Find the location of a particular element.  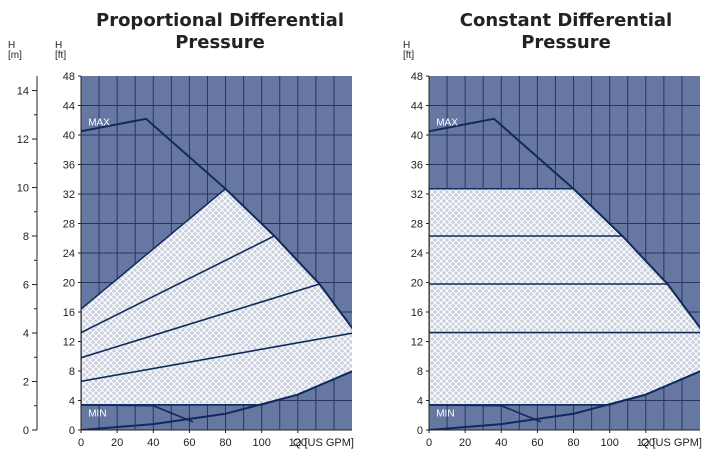

metric-tick-label: 2 is located at coordinates (26, 383).